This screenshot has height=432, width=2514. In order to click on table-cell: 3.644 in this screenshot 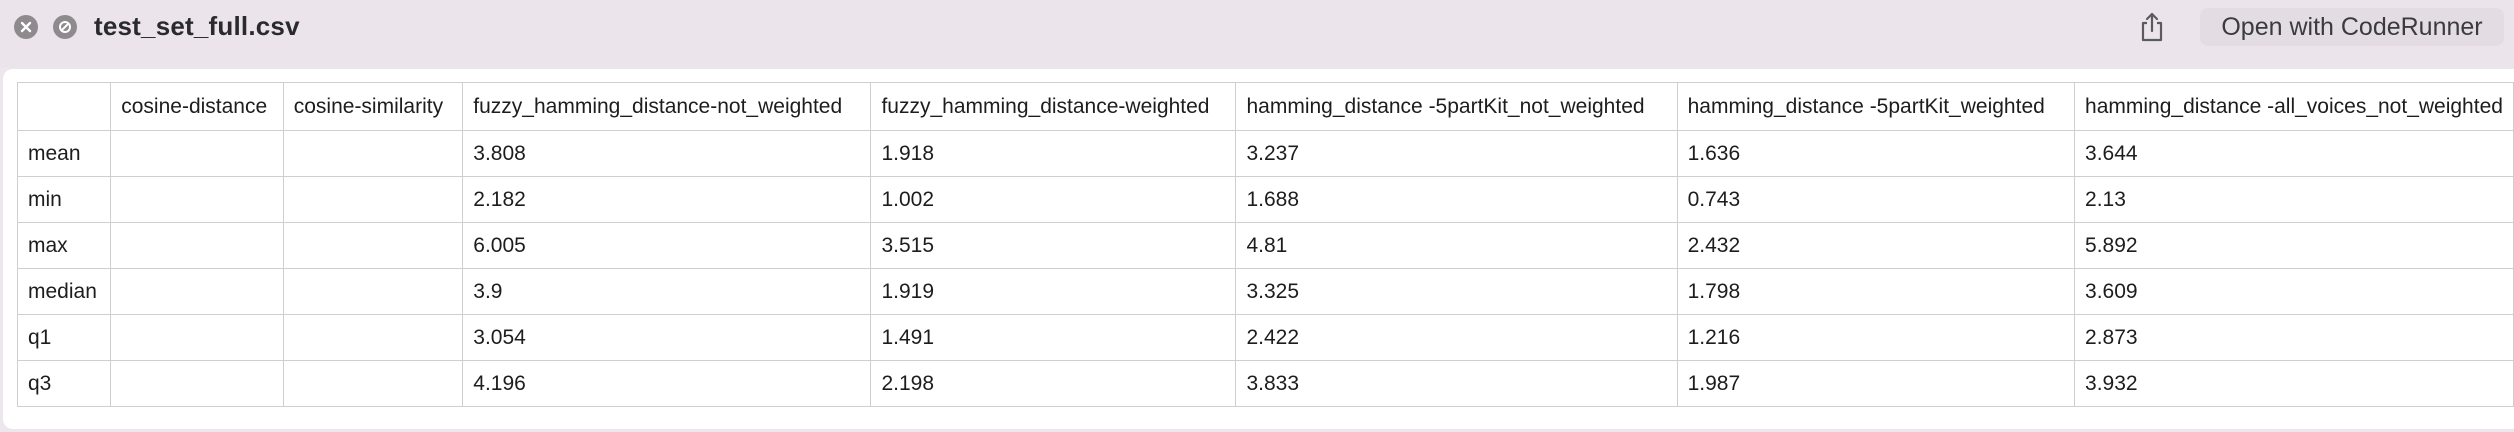, I will do `click(2294, 153)`.